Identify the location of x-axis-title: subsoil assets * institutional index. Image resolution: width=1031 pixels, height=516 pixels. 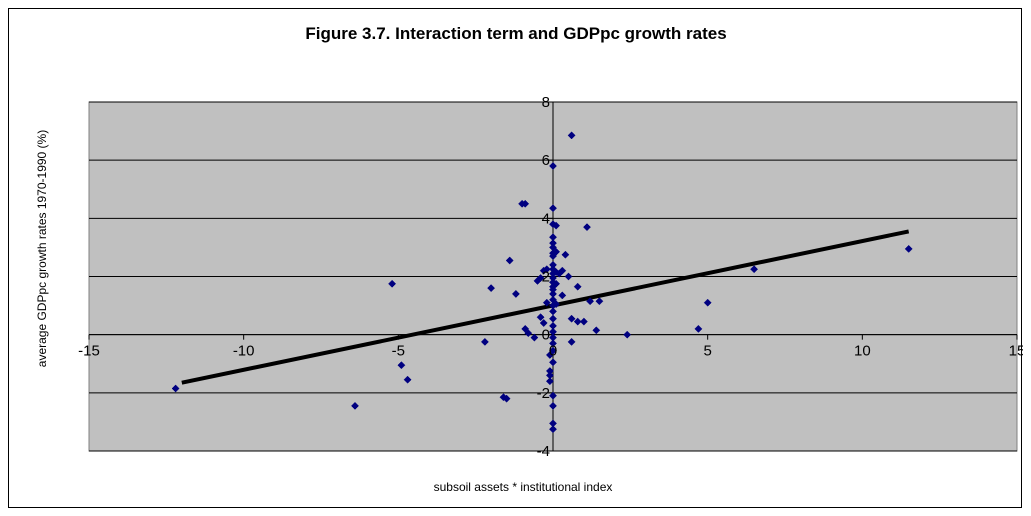
(523, 487).